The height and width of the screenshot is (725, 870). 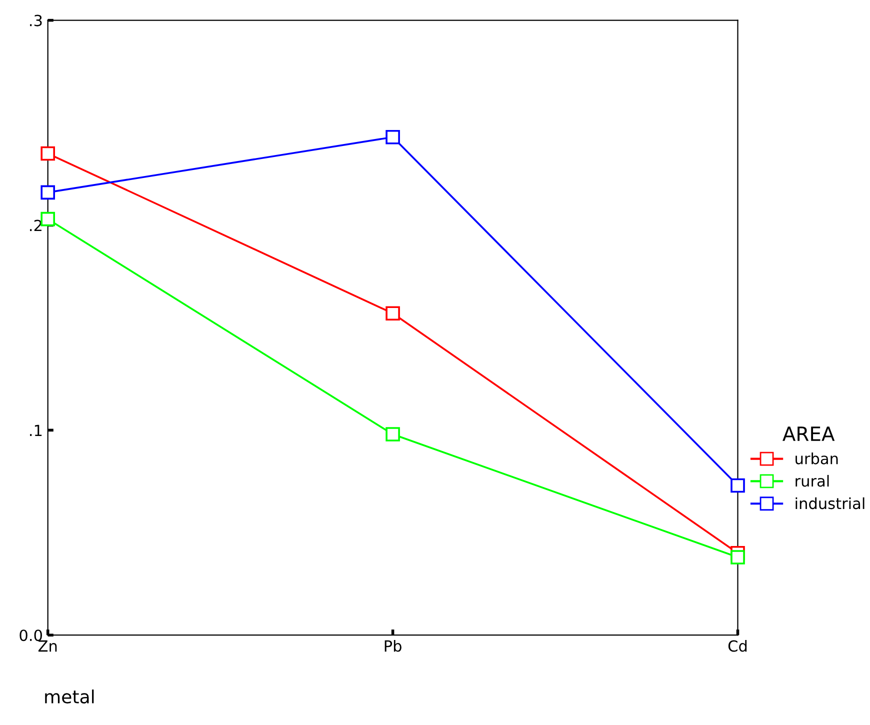 I want to click on y-tick-label: .2, so click(x=36, y=226).